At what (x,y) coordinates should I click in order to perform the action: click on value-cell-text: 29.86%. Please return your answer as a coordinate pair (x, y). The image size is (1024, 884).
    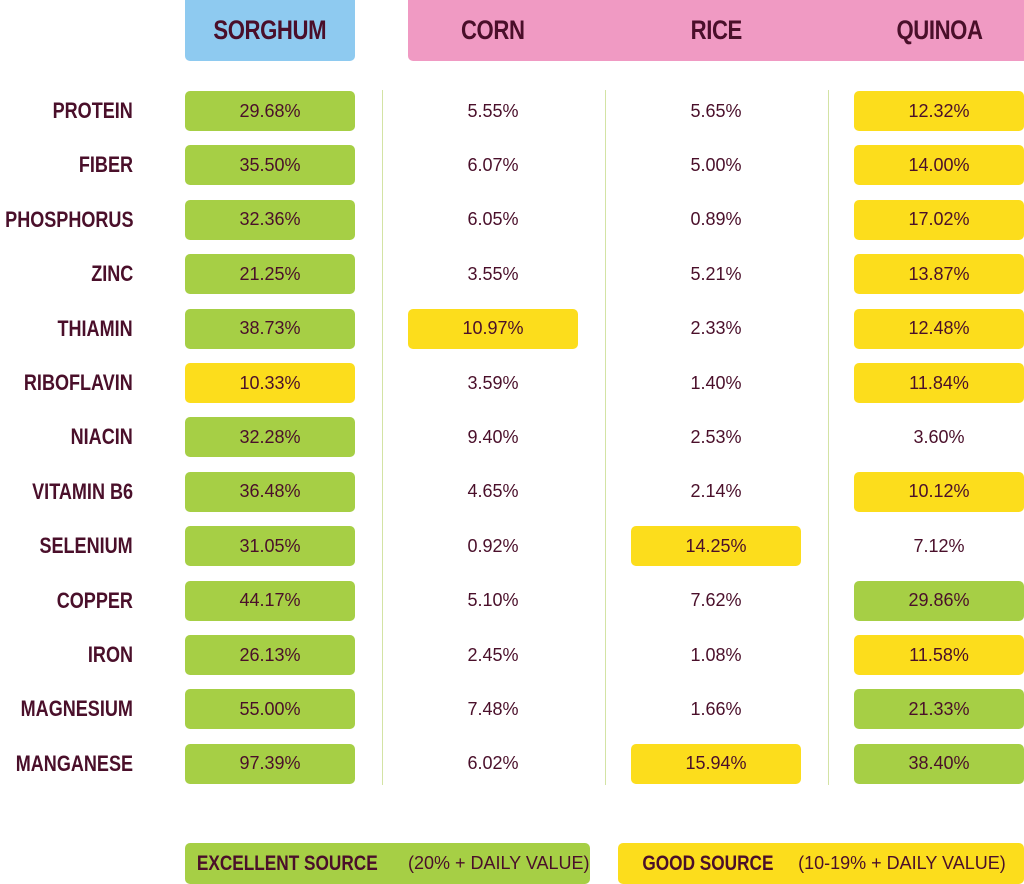
    Looking at the image, I should click on (939, 600).